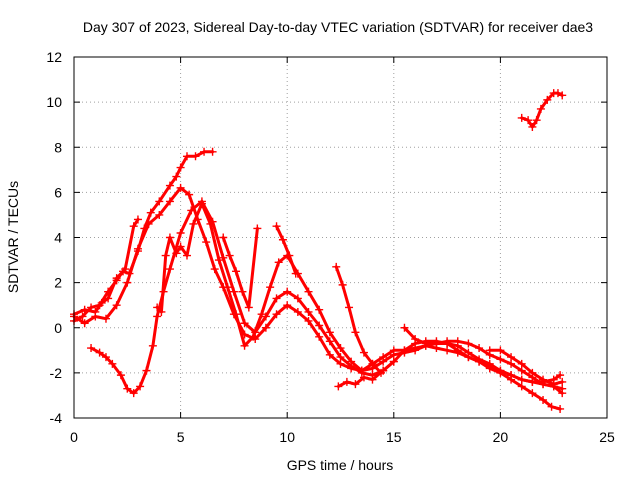 Image resolution: width=640 pixels, height=480 pixels. I want to click on x-tick-label: 15, so click(394, 437).